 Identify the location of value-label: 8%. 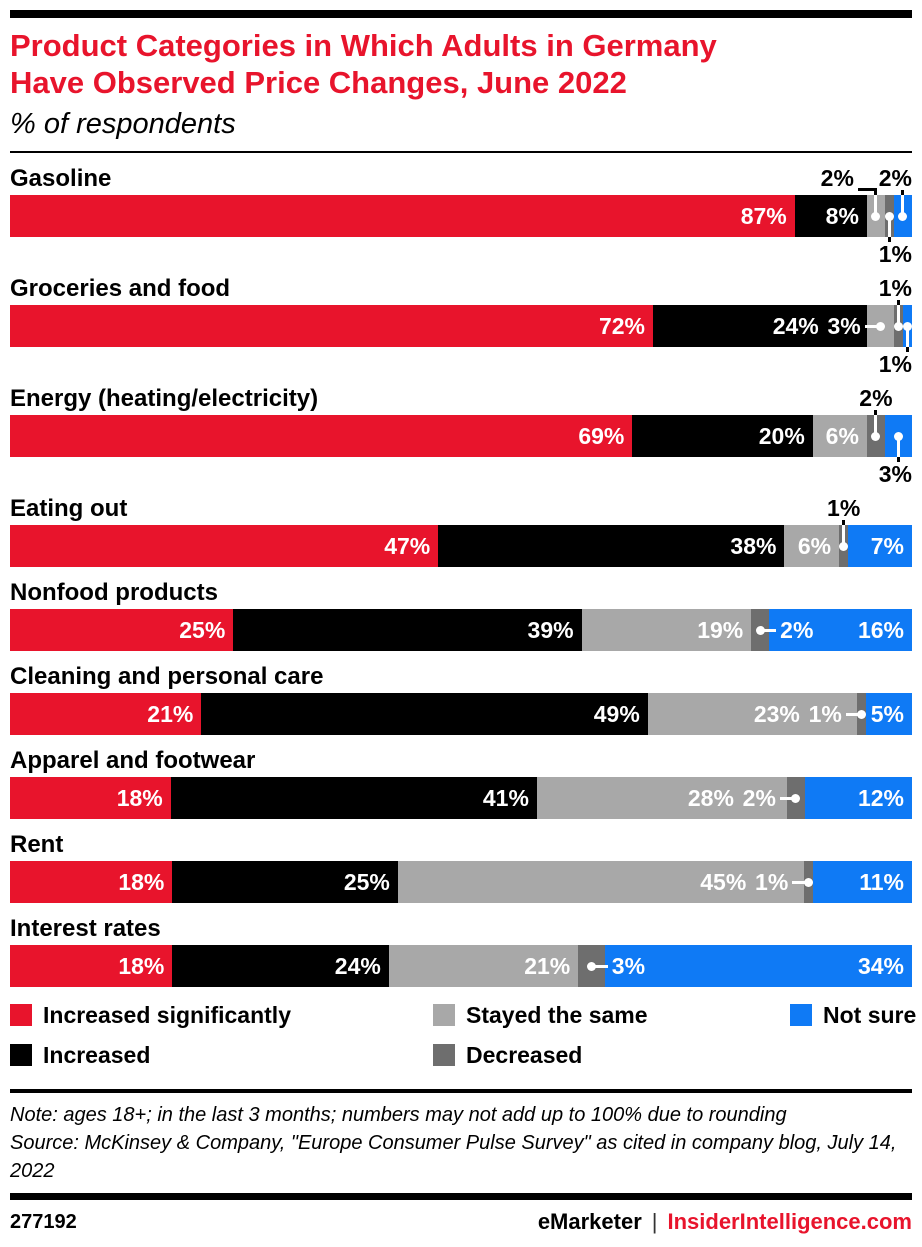
(842, 216).